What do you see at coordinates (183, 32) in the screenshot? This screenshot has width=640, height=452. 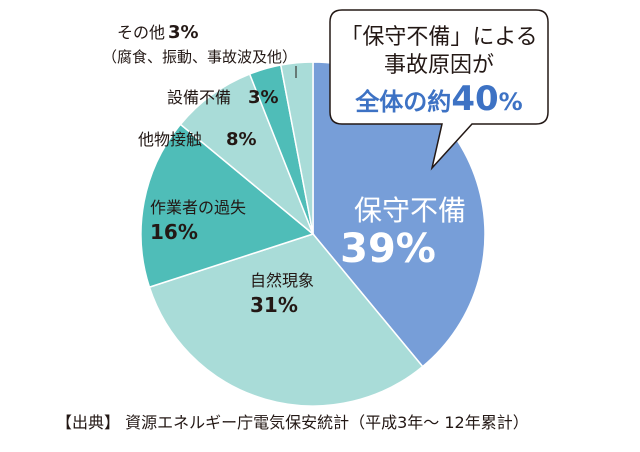 I see `slice-value-sonota: 3%` at bounding box center [183, 32].